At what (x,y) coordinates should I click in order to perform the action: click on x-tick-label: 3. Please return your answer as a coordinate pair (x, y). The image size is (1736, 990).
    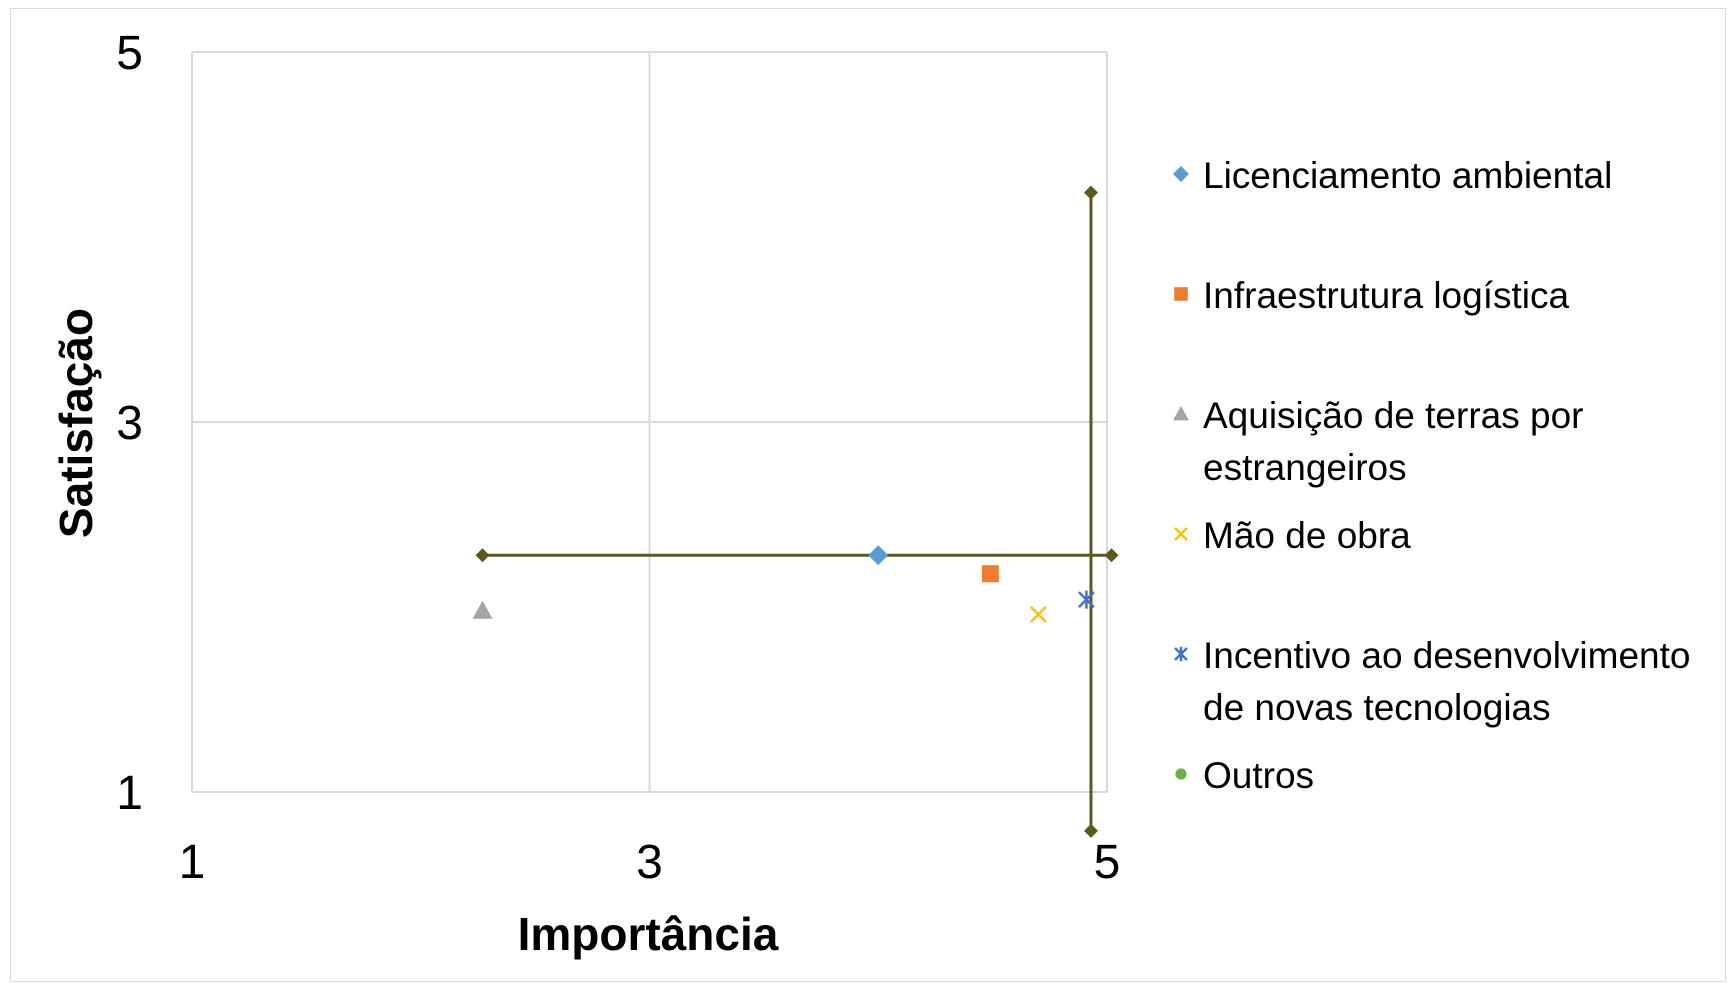
    Looking at the image, I should click on (649, 862).